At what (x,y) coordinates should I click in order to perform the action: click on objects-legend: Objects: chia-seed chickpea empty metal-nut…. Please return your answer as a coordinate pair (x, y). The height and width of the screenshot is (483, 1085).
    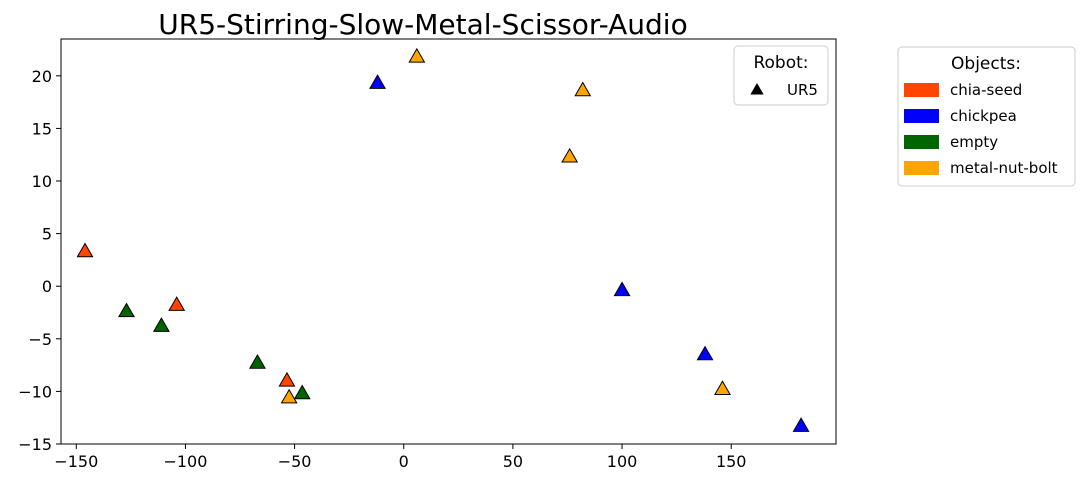
    Looking at the image, I should click on (986, 116).